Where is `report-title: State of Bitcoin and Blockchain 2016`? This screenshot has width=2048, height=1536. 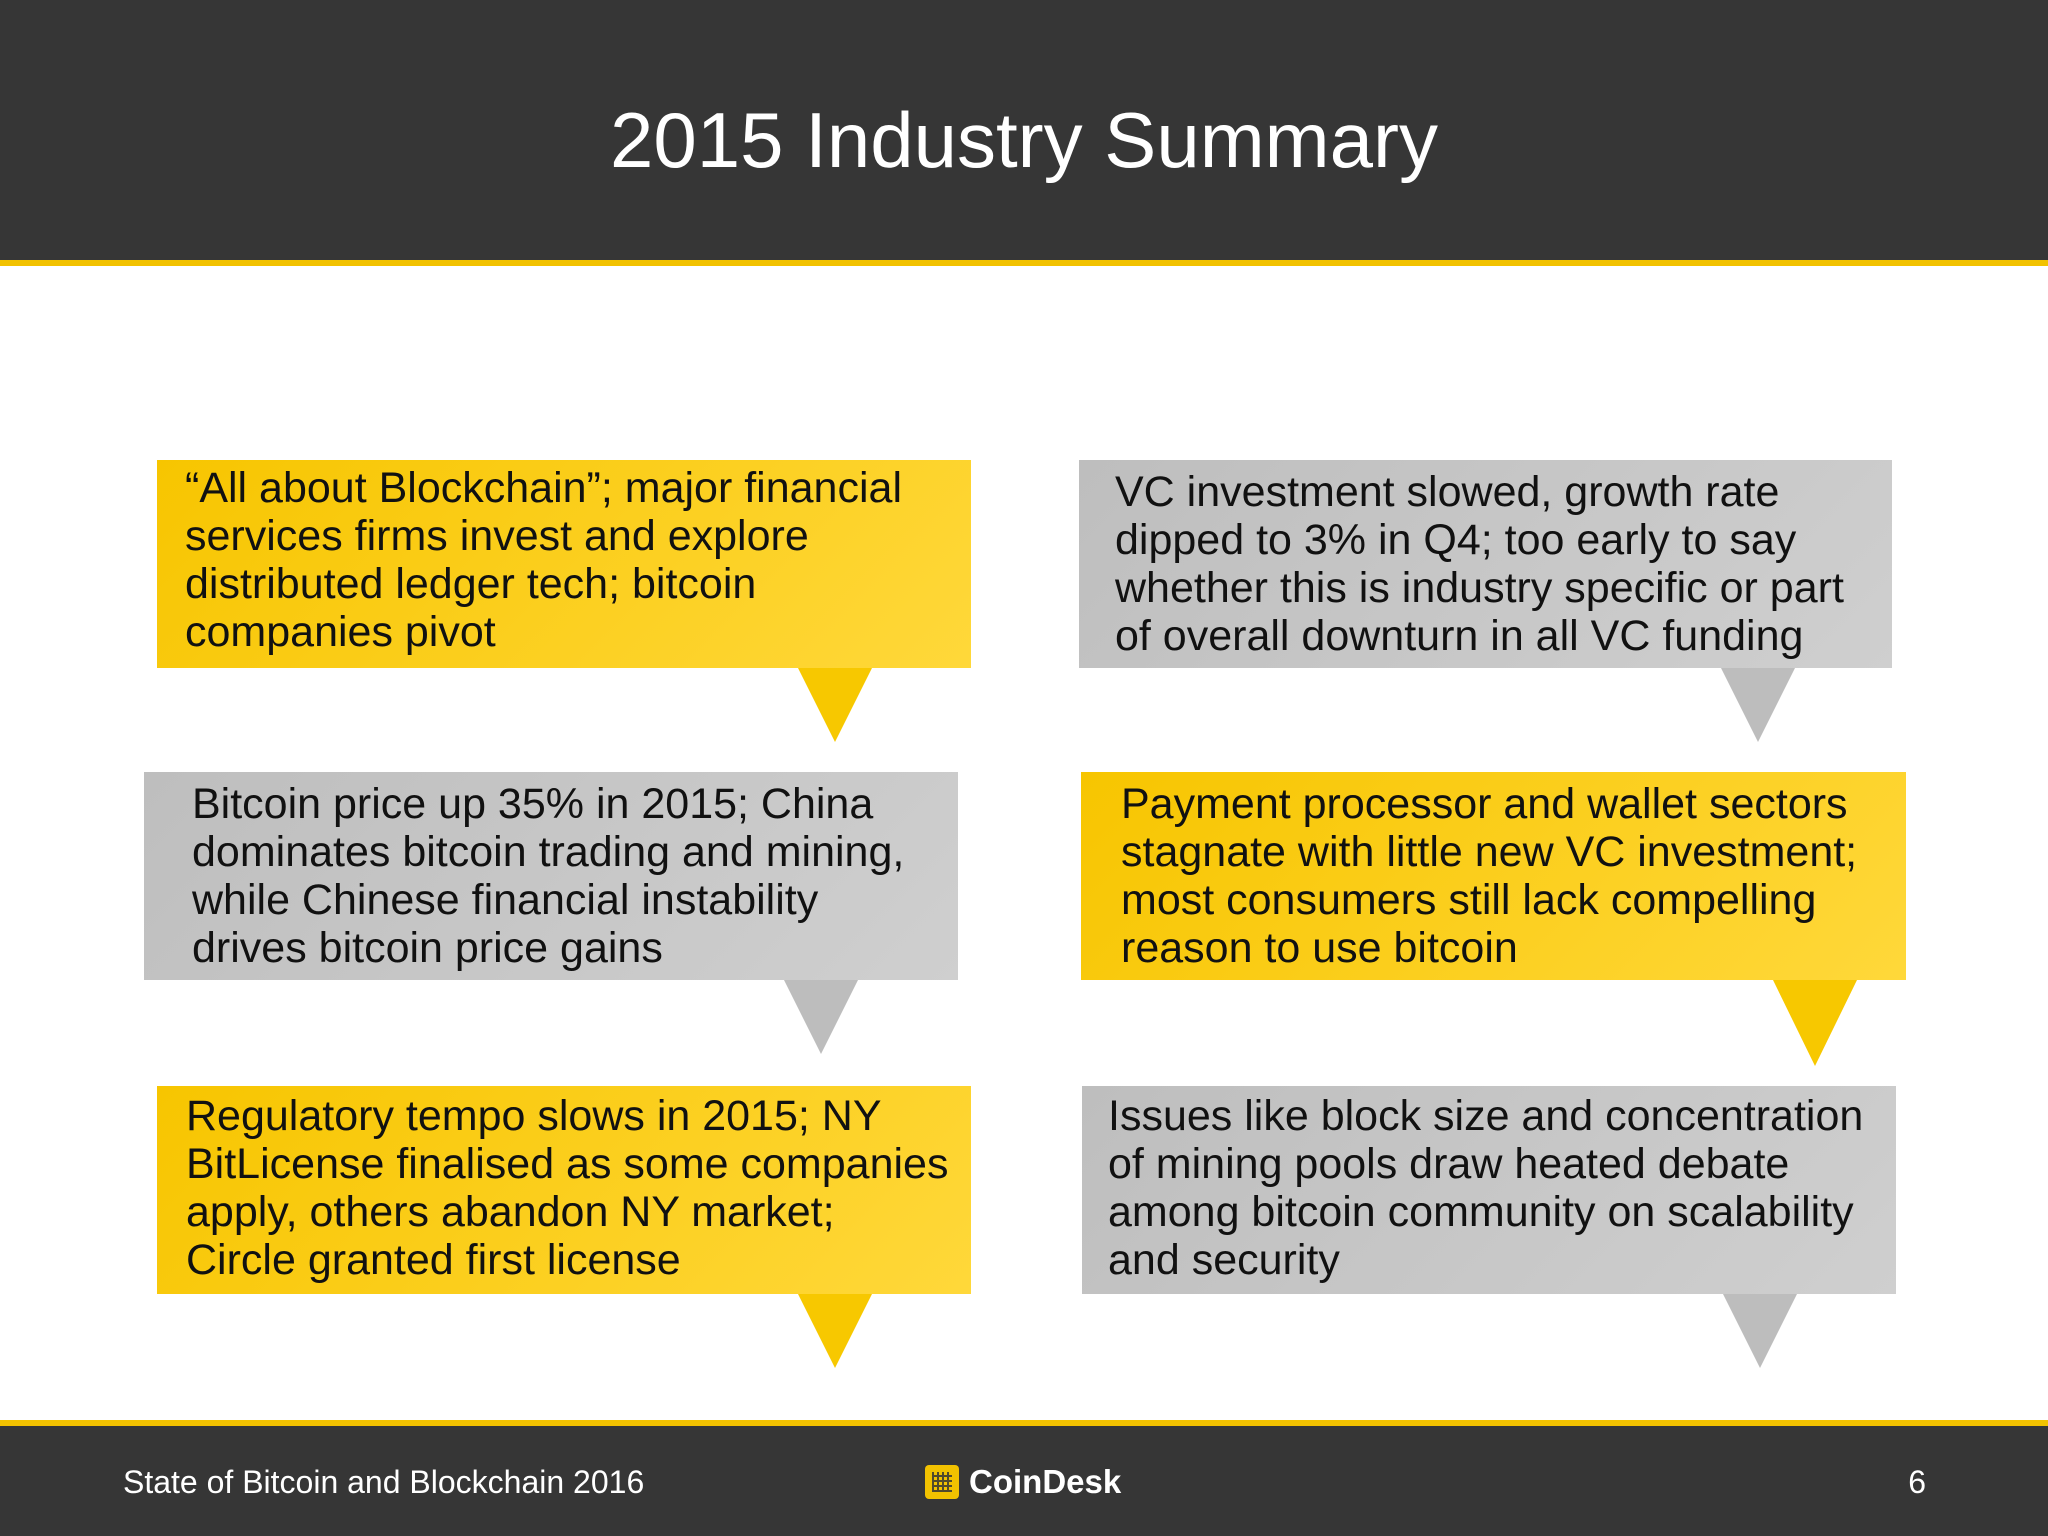
report-title: State of Bitcoin and Blockchain 2016 is located at coordinates (384, 1482).